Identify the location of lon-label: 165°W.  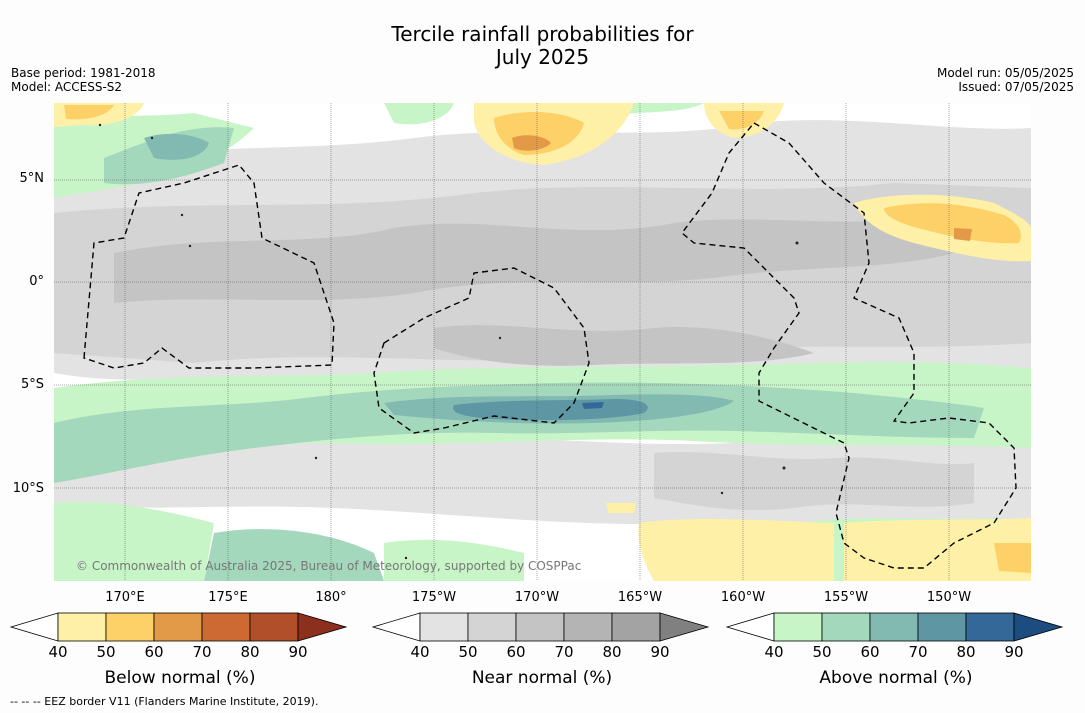
(640, 597).